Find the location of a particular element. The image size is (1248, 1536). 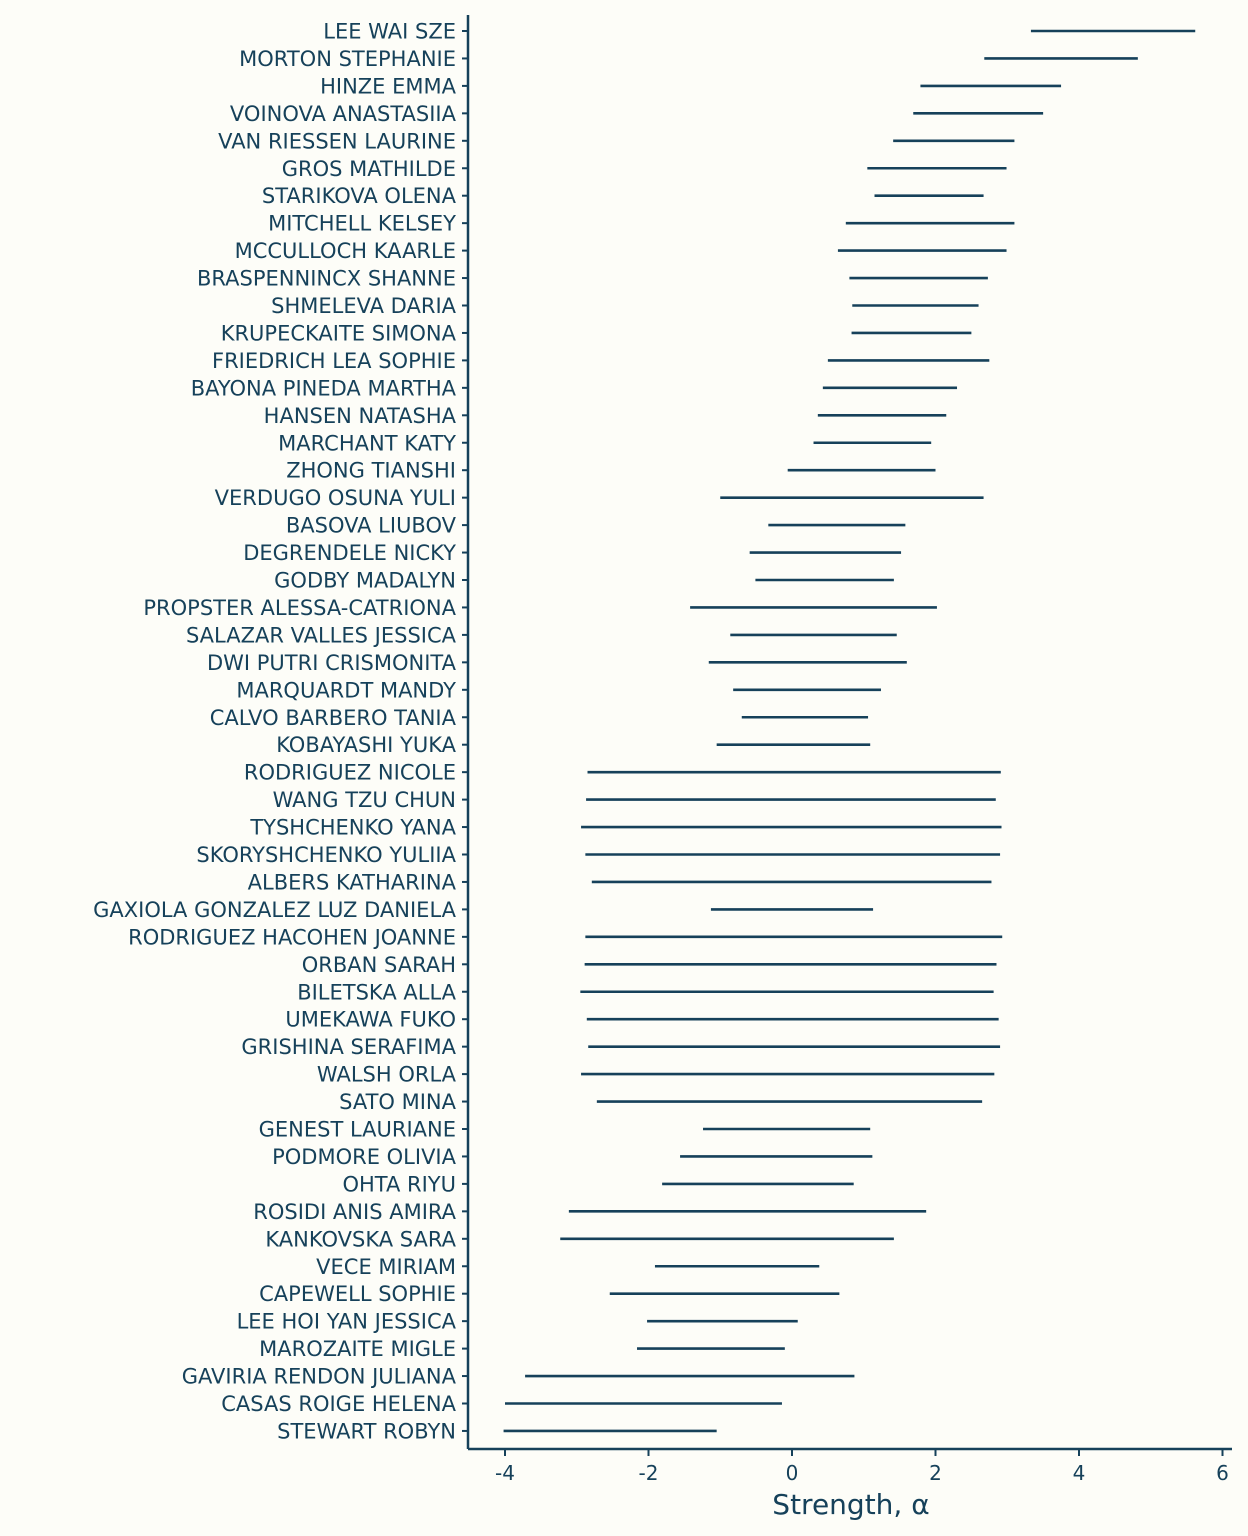

y-tick-label: UMEKAWA FUKO is located at coordinates (370, 1020).